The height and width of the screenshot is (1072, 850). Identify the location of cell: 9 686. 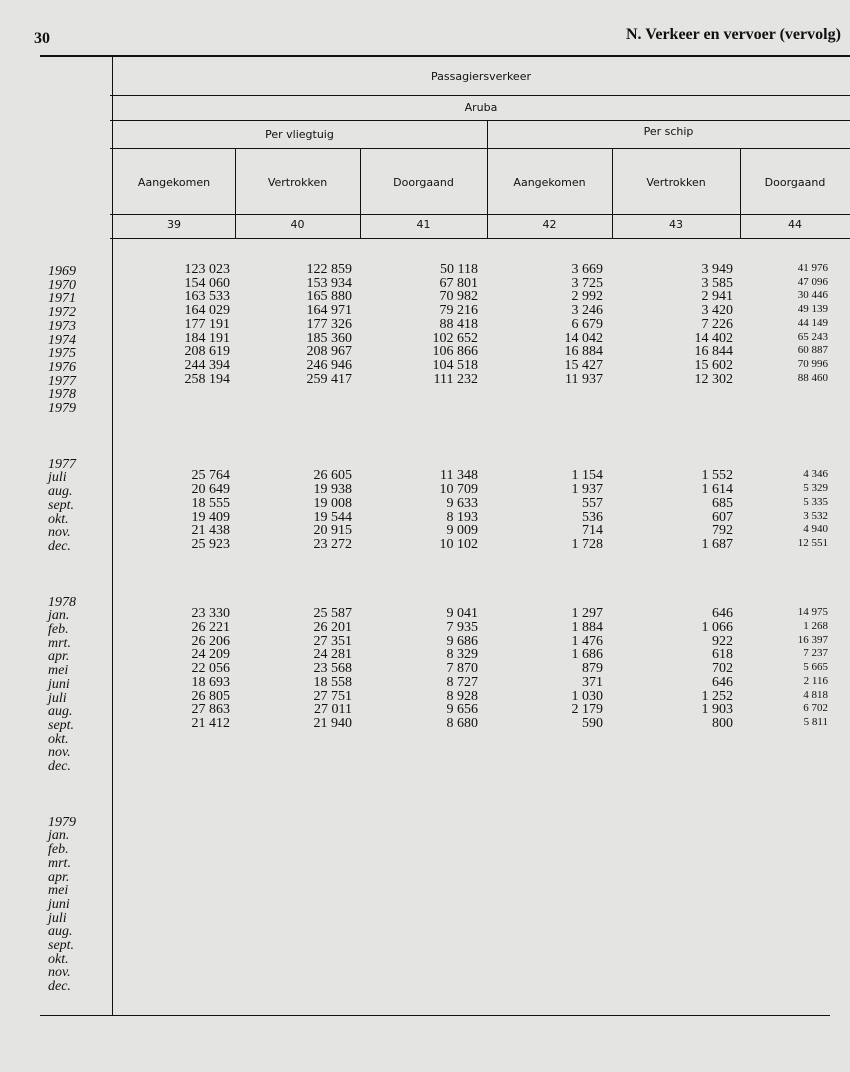
(462, 641).